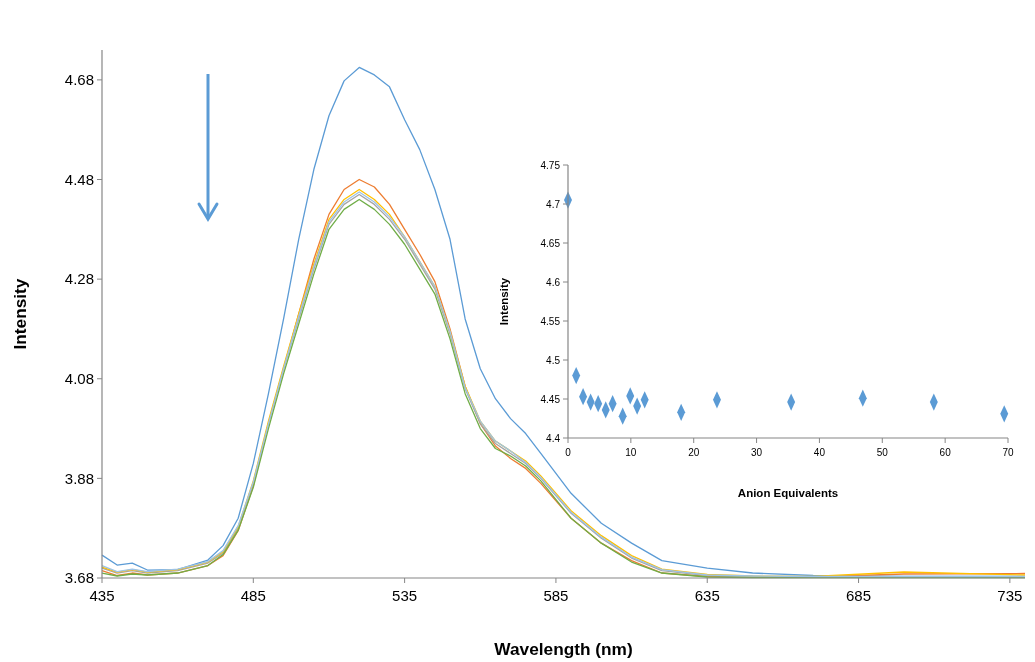  What do you see at coordinates (553, 204) in the screenshot?
I see `y-tick-label: 4.7` at bounding box center [553, 204].